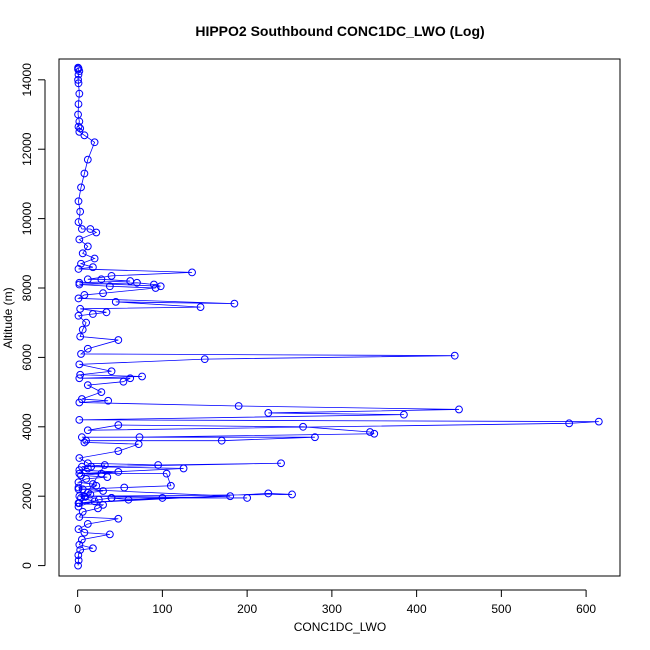 The image size is (650, 650). What do you see at coordinates (27, 149) in the screenshot?
I see `y-tick-label: 12000` at bounding box center [27, 149].